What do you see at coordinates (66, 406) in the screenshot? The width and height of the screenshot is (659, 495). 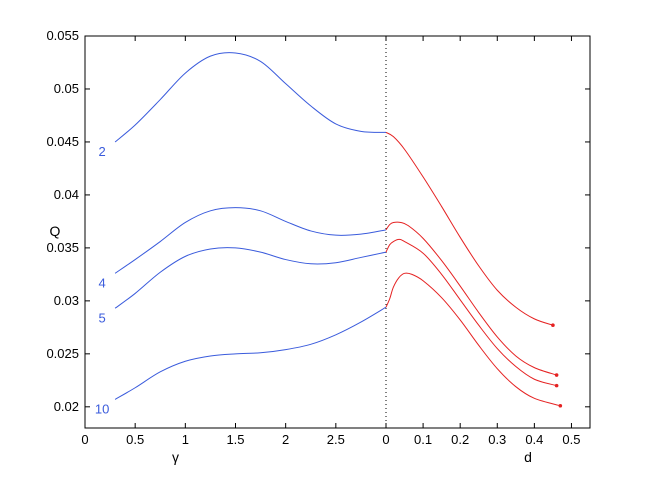 I see `y-tick-label: 0.02` at bounding box center [66, 406].